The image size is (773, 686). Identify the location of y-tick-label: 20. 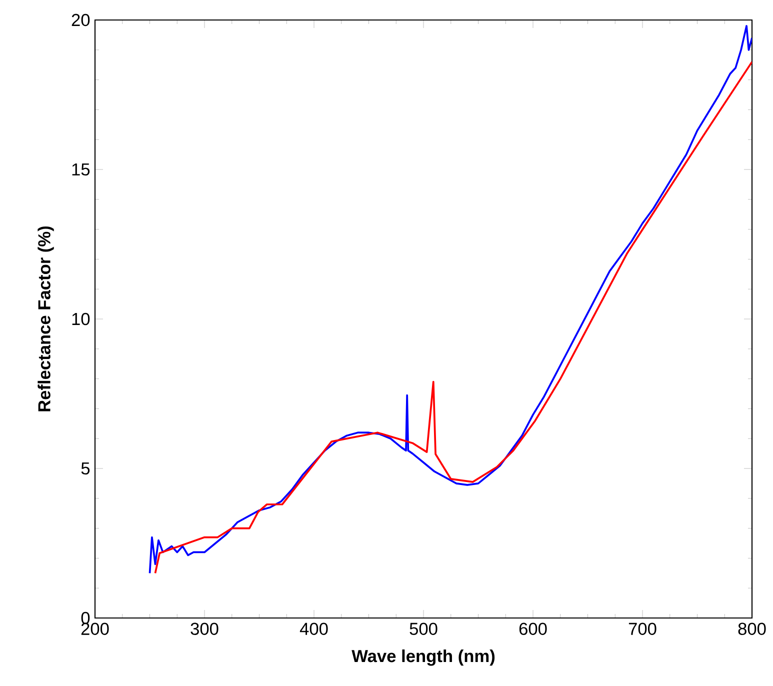
(81, 20).